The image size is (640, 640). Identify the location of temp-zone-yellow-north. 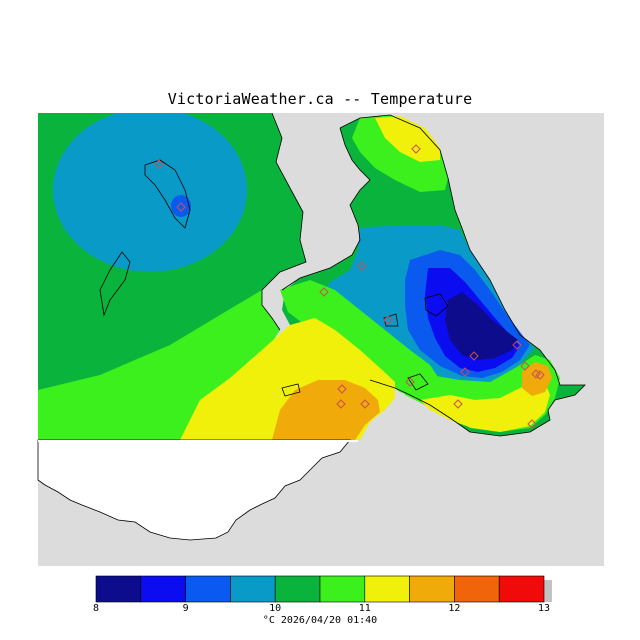
(407, 139).